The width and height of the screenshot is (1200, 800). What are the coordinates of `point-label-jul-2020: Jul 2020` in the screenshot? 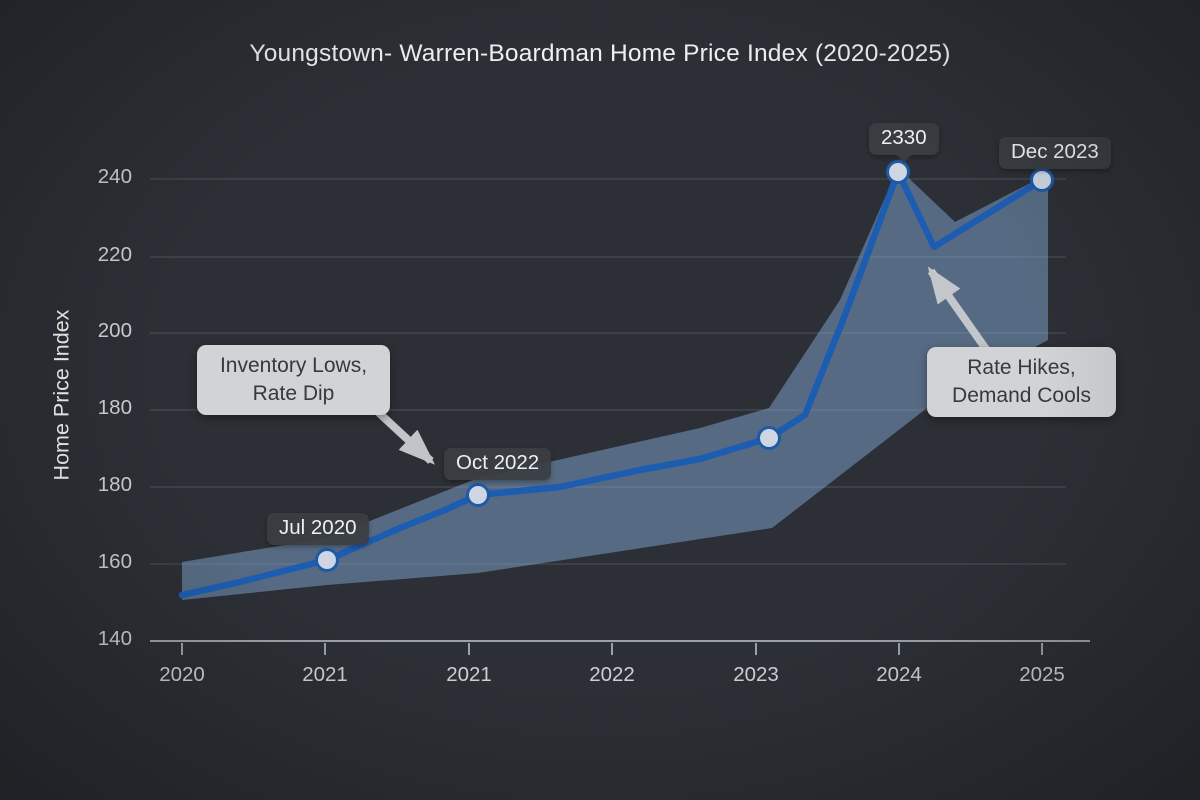 It's located at (318, 529).